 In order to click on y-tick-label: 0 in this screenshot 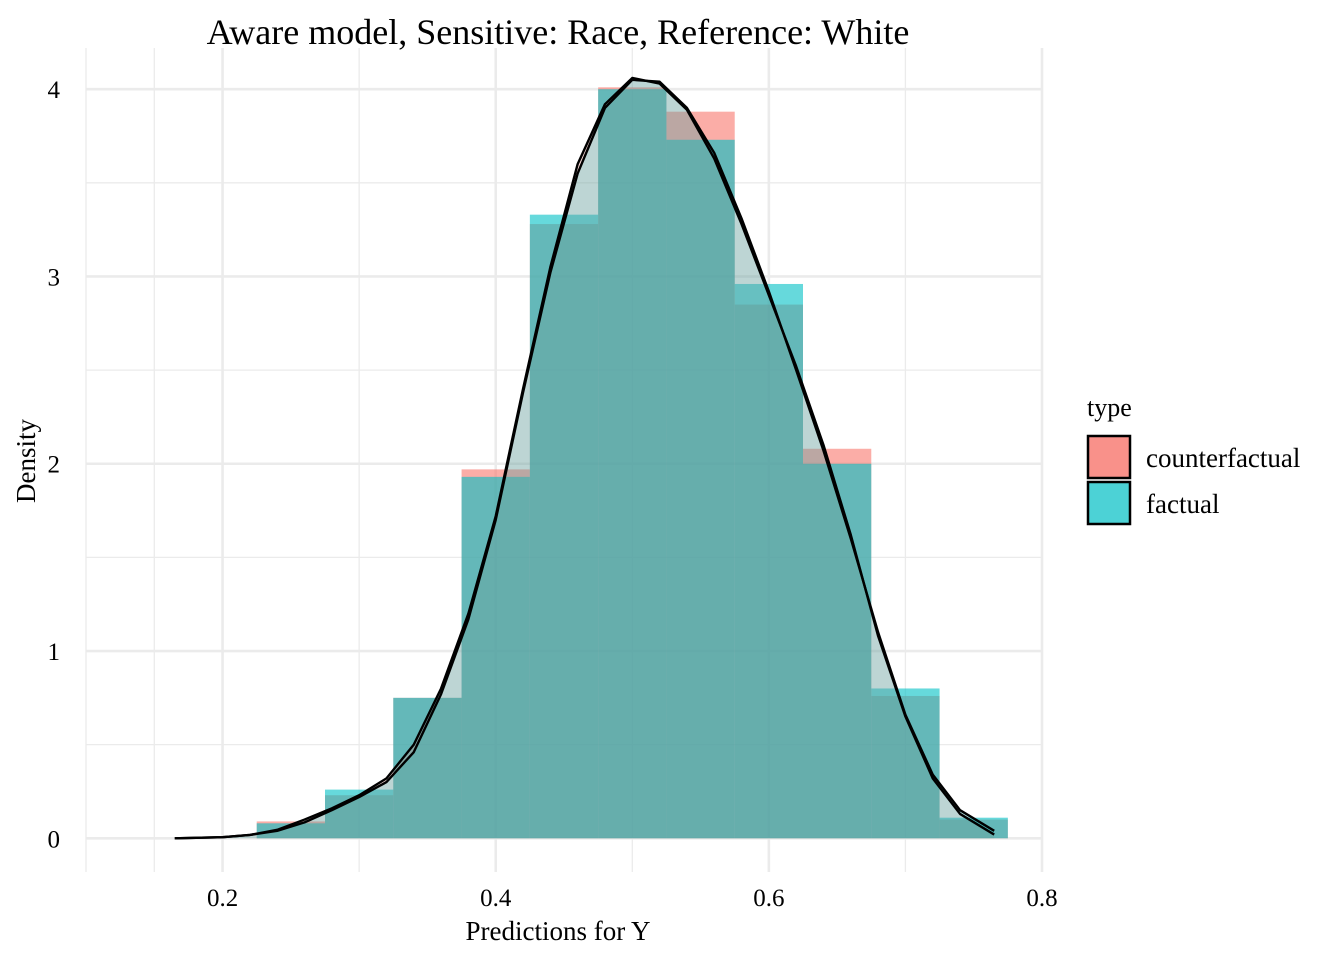, I will do `click(54, 839)`.